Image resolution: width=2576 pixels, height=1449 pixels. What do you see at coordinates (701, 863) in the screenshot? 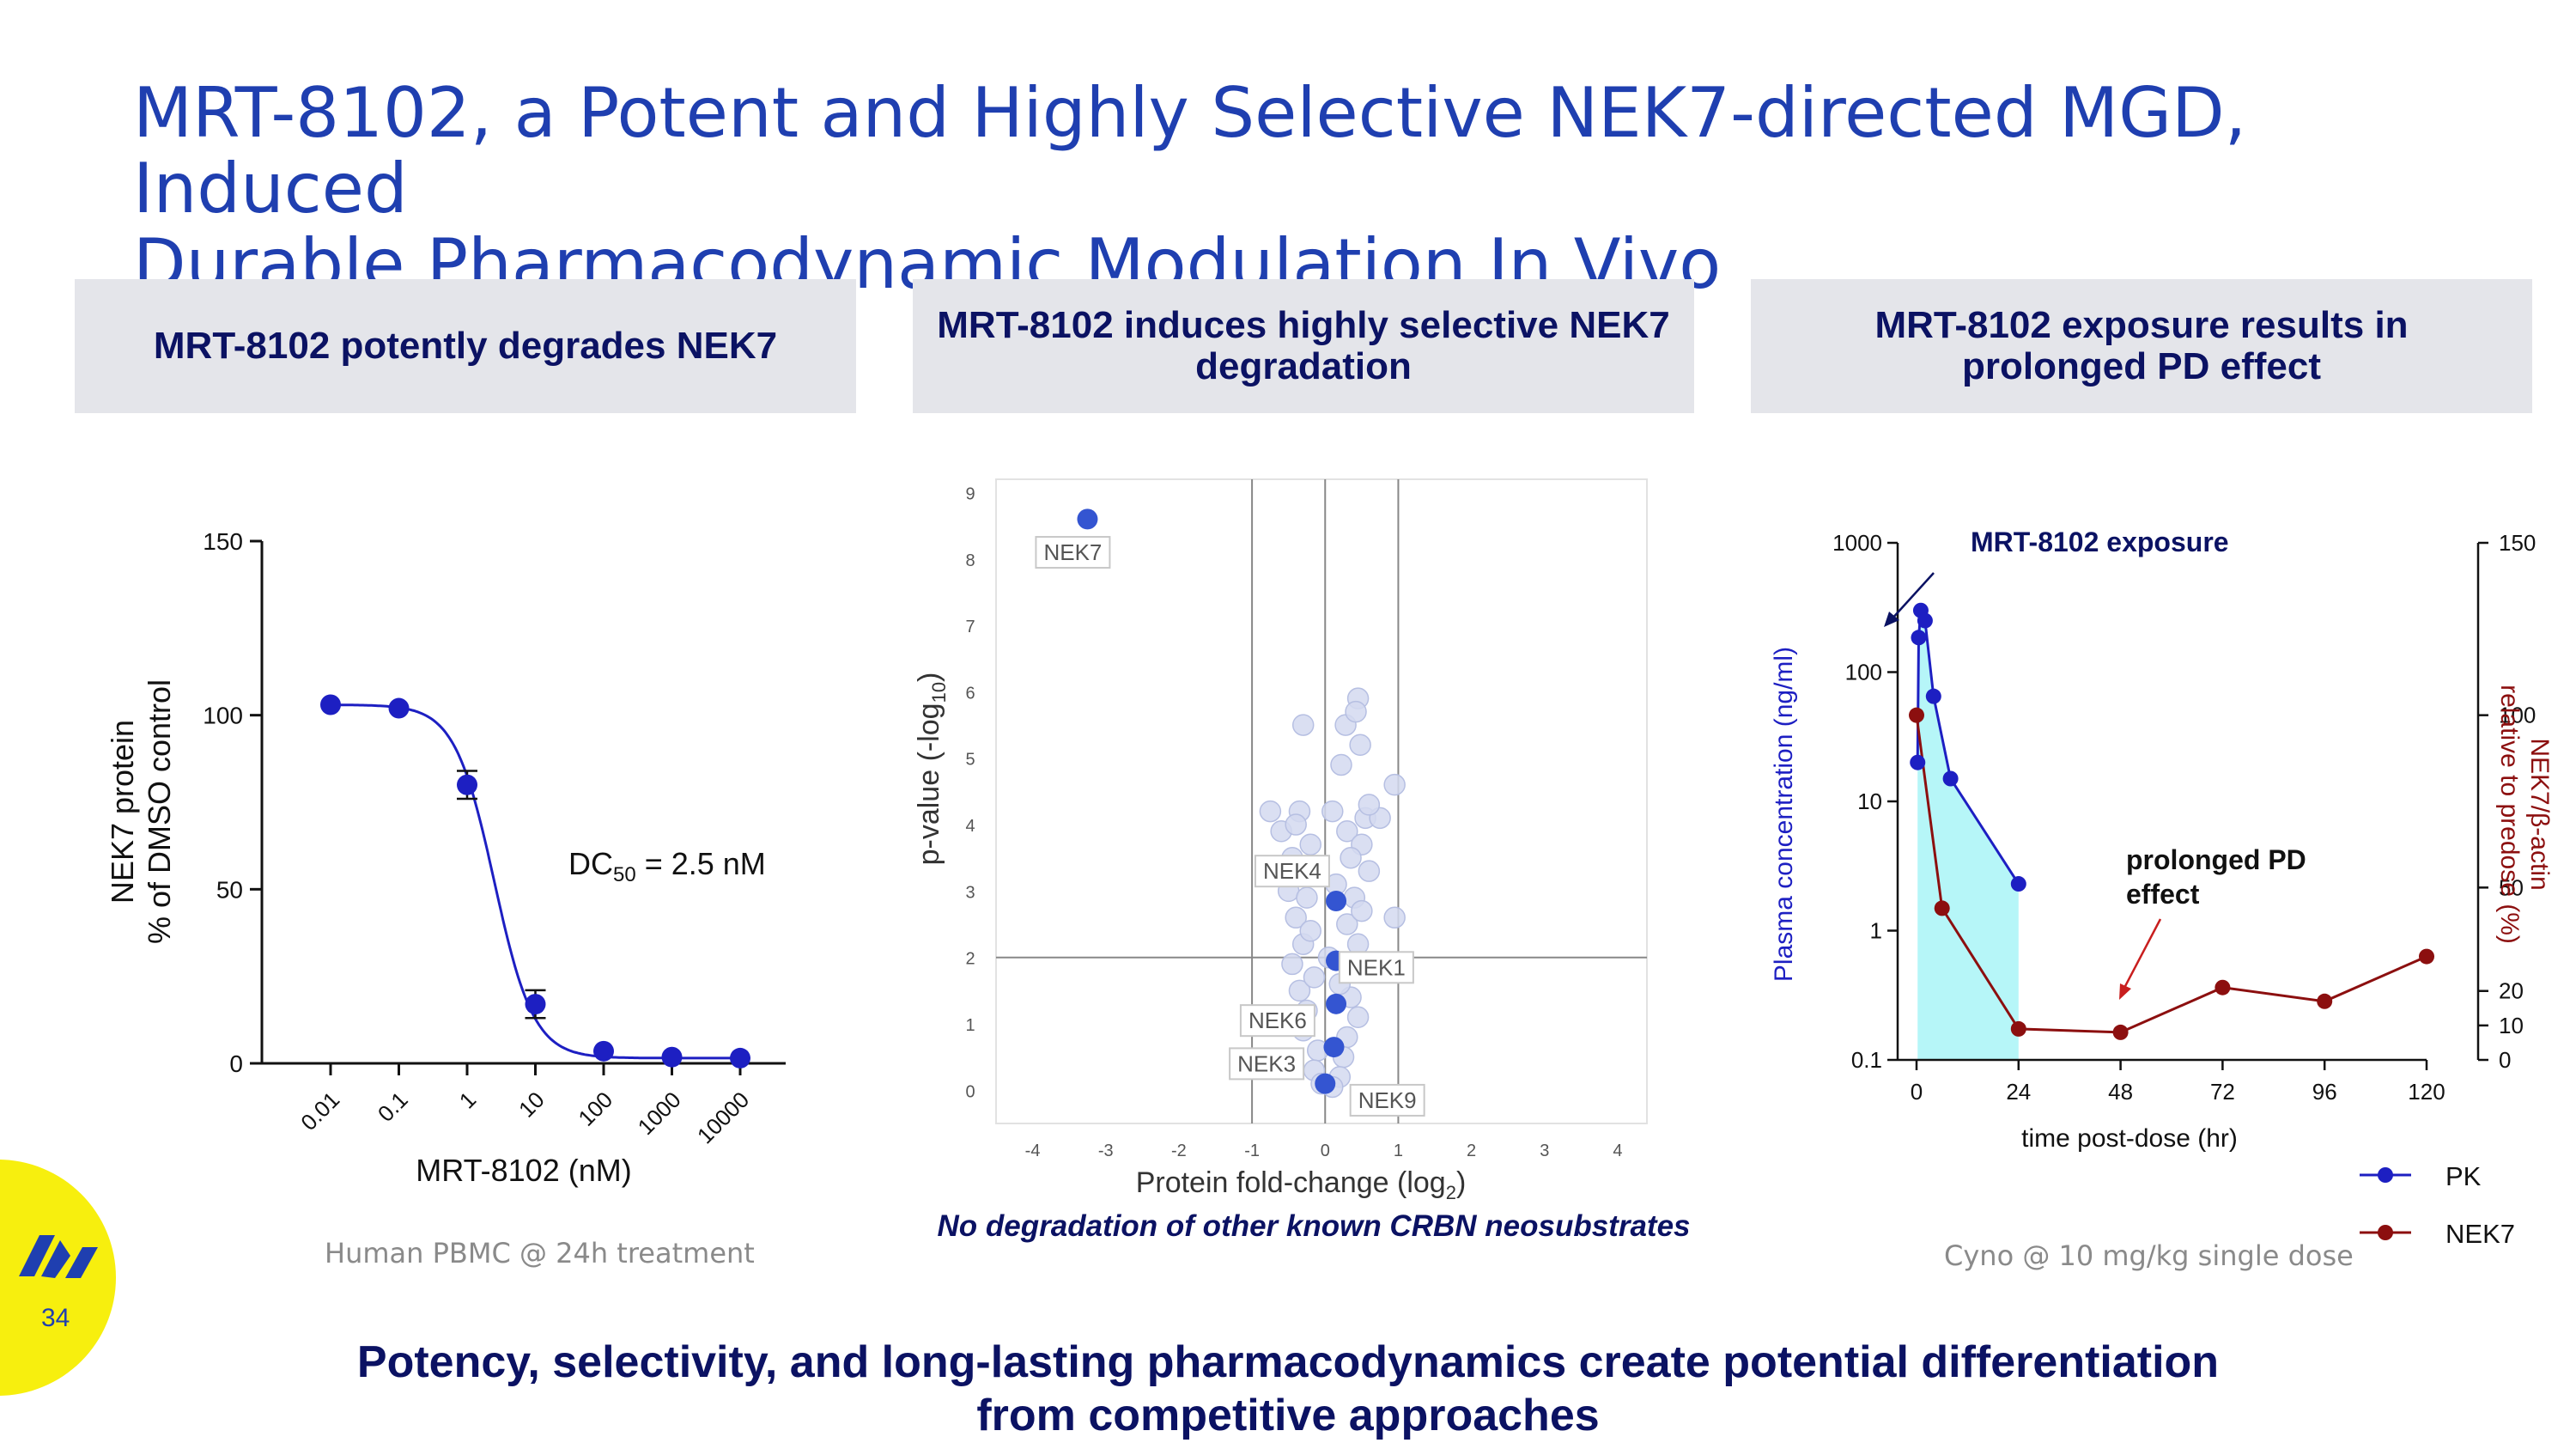
I see `dc50-suffix: = 2.5 nM` at bounding box center [701, 863].